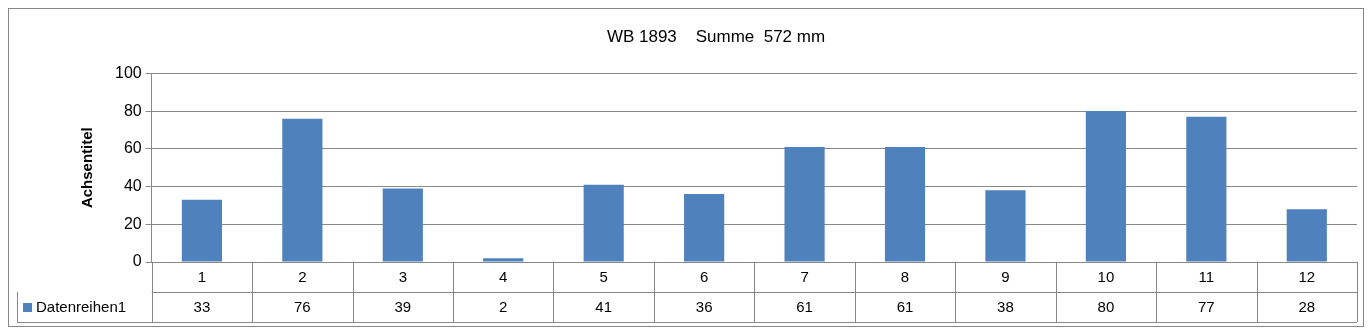 The width and height of the screenshot is (1372, 335). Describe the element at coordinates (202, 277) in the screenshot. I see `x-tick-label: 1` at that location.